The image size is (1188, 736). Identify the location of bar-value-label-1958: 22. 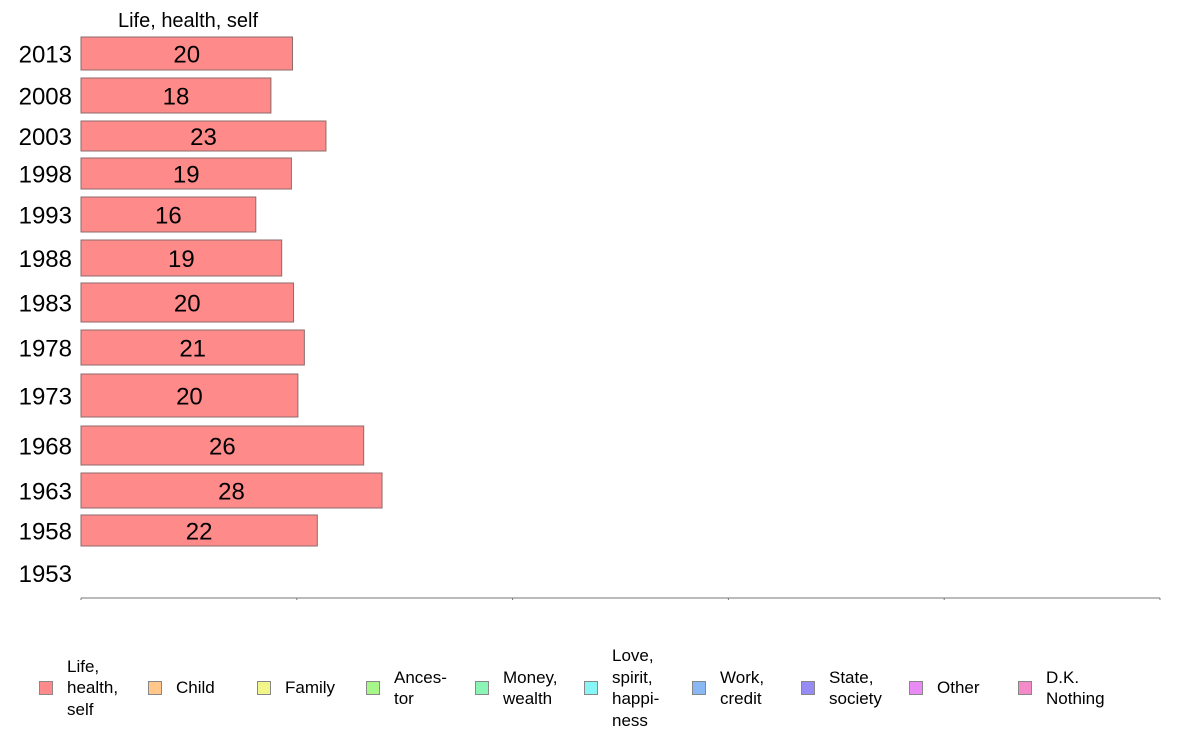
(199, 532).